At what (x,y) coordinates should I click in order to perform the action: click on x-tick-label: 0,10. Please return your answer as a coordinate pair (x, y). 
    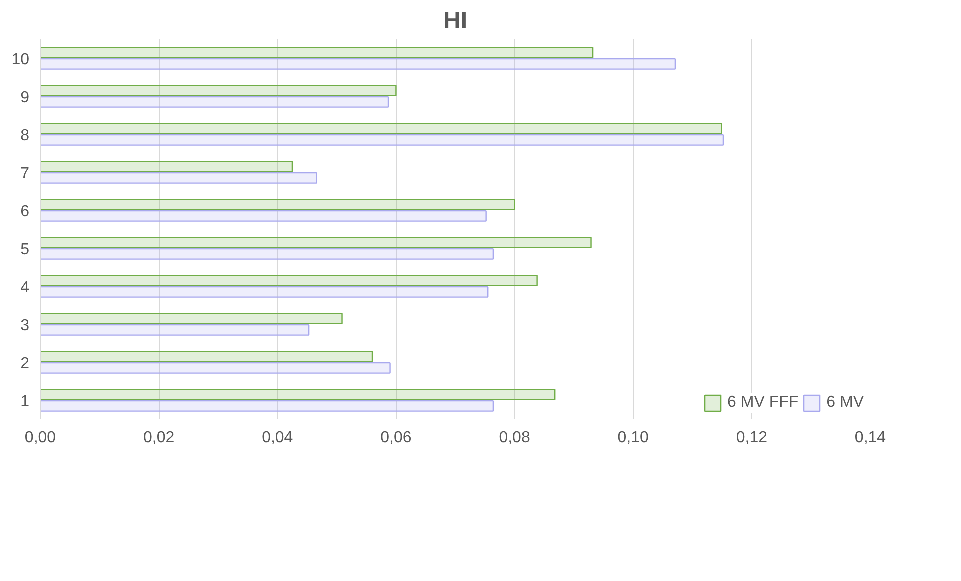
    Looking at the image, I should click on (634, 438).